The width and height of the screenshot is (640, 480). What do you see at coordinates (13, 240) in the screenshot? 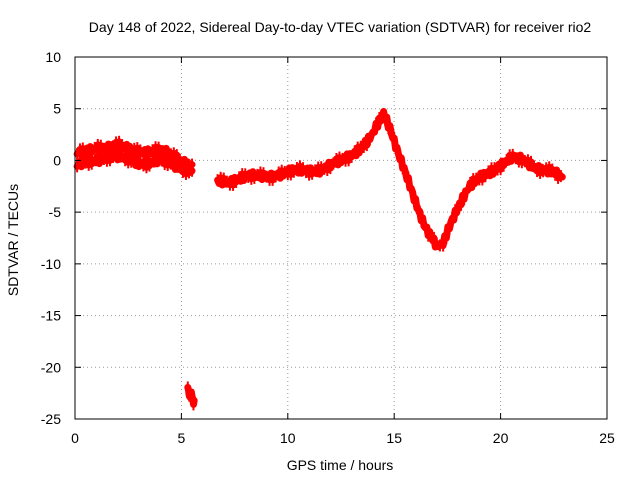
I see `y-axis-label: SDTVAR / TECUs` at bounding box center [13, 240].